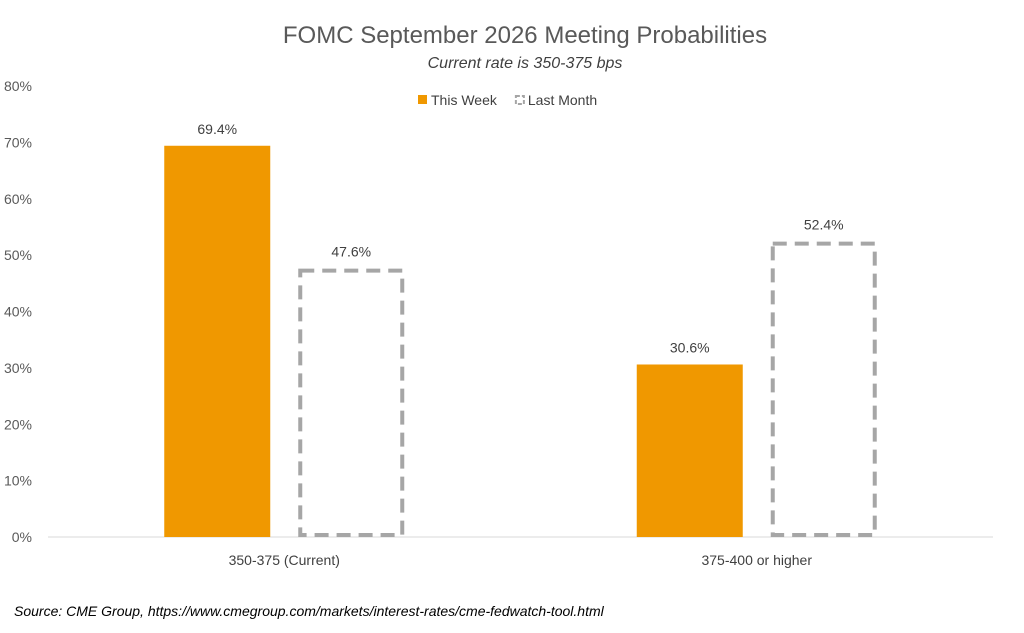  I want to click on data-label: 30.6%, so click(690, 347).